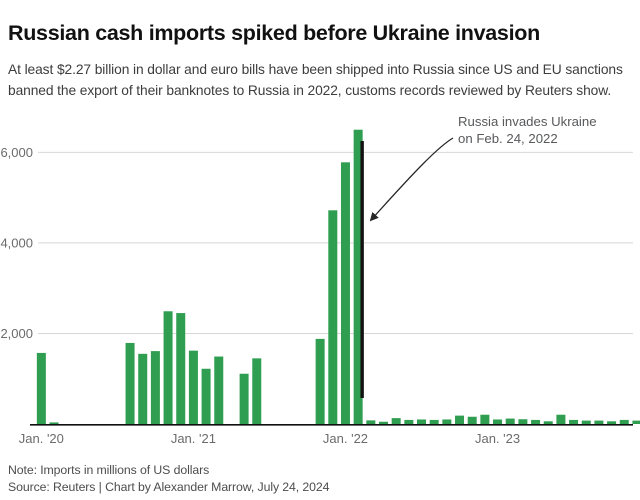  What do you see at coordinates (508, 138) in the screenshot?
I see `annotation-label-line2: on Feb. 24, 2022` at bounding box center [508, 138].